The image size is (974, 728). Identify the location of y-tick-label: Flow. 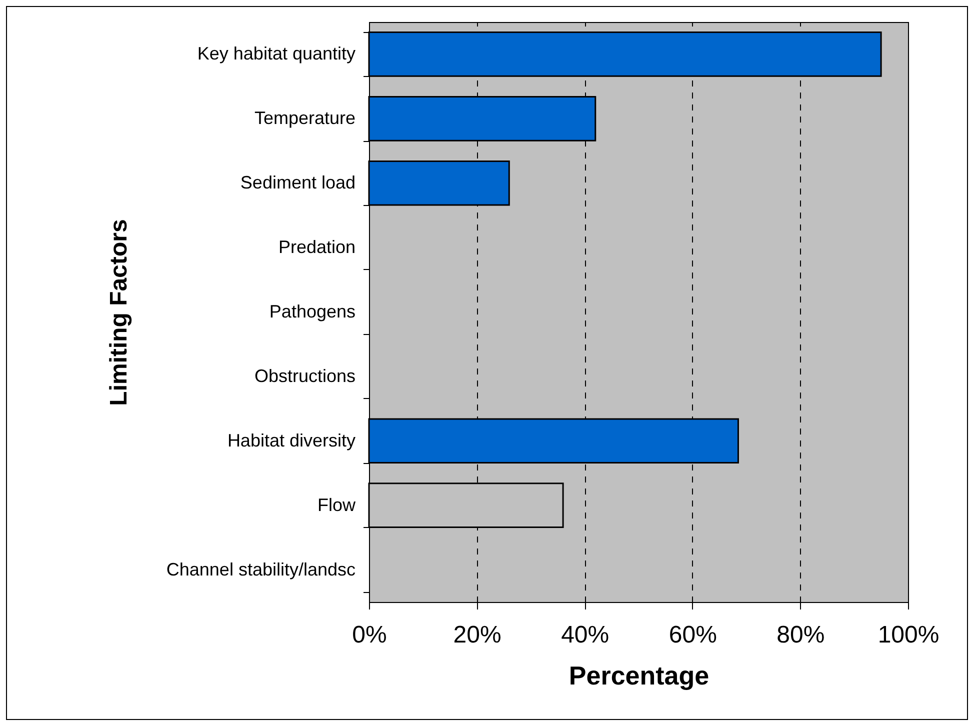
(336, 504).